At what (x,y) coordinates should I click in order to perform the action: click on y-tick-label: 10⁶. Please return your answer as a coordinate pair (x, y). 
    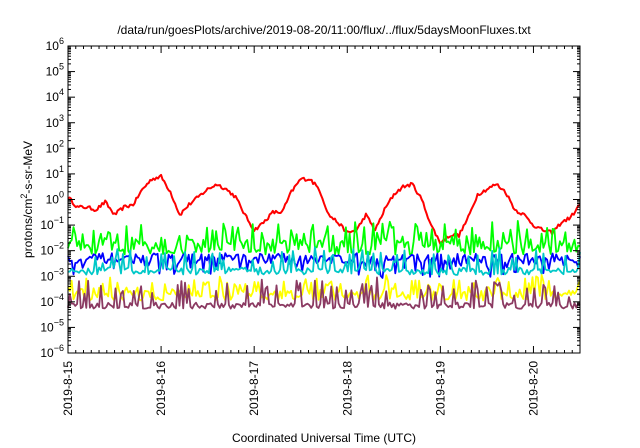
    Looking at the image, I should click on (55, 44).